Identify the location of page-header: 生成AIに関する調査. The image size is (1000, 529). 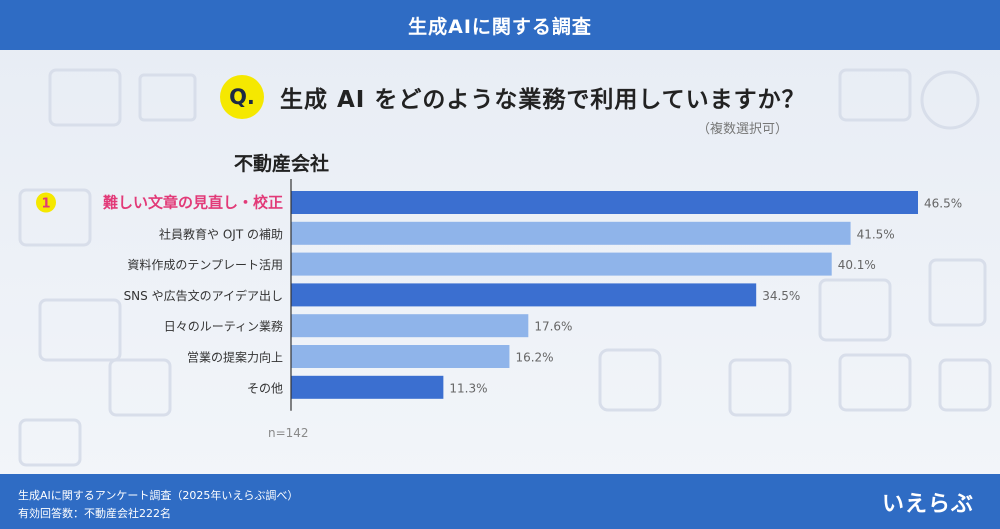
(500, 25).